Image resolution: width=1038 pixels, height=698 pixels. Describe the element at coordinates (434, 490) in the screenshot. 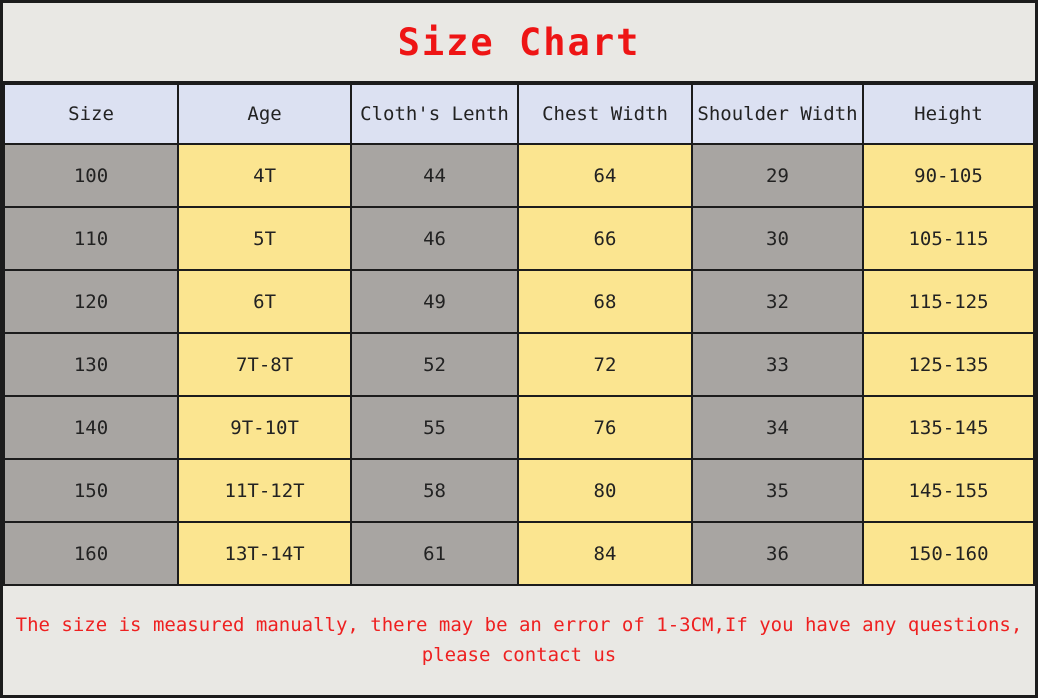

I see `table-cell: 58` at that location.